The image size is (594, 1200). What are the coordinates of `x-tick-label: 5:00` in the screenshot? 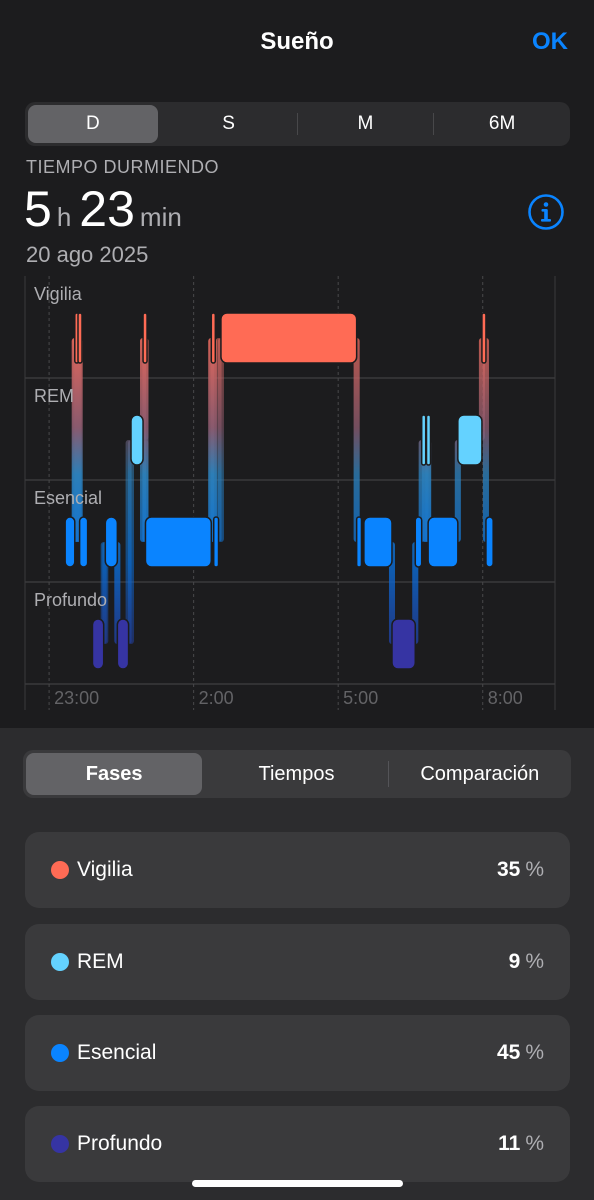 It's located at (360, 698).